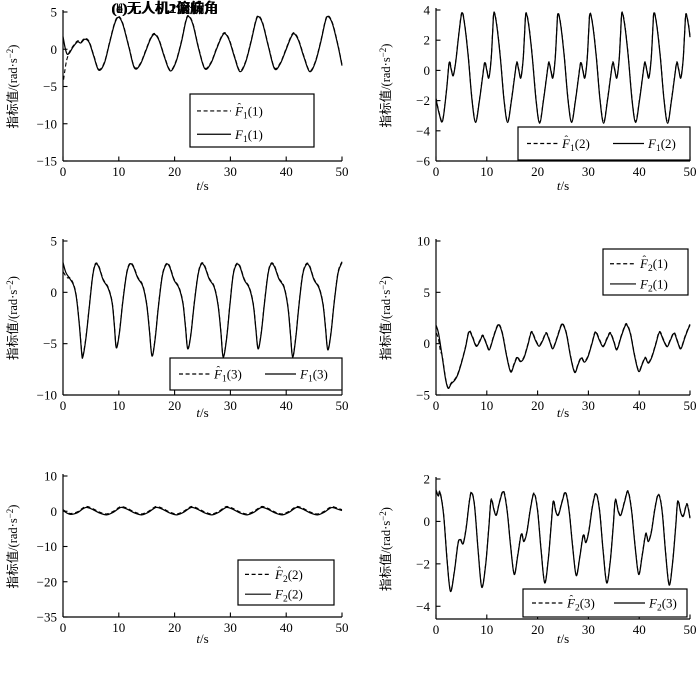  Describe the element at coordinates (227, 376) in the screenshot. I see `legend-entry-0-label: F1(3)` at that location.